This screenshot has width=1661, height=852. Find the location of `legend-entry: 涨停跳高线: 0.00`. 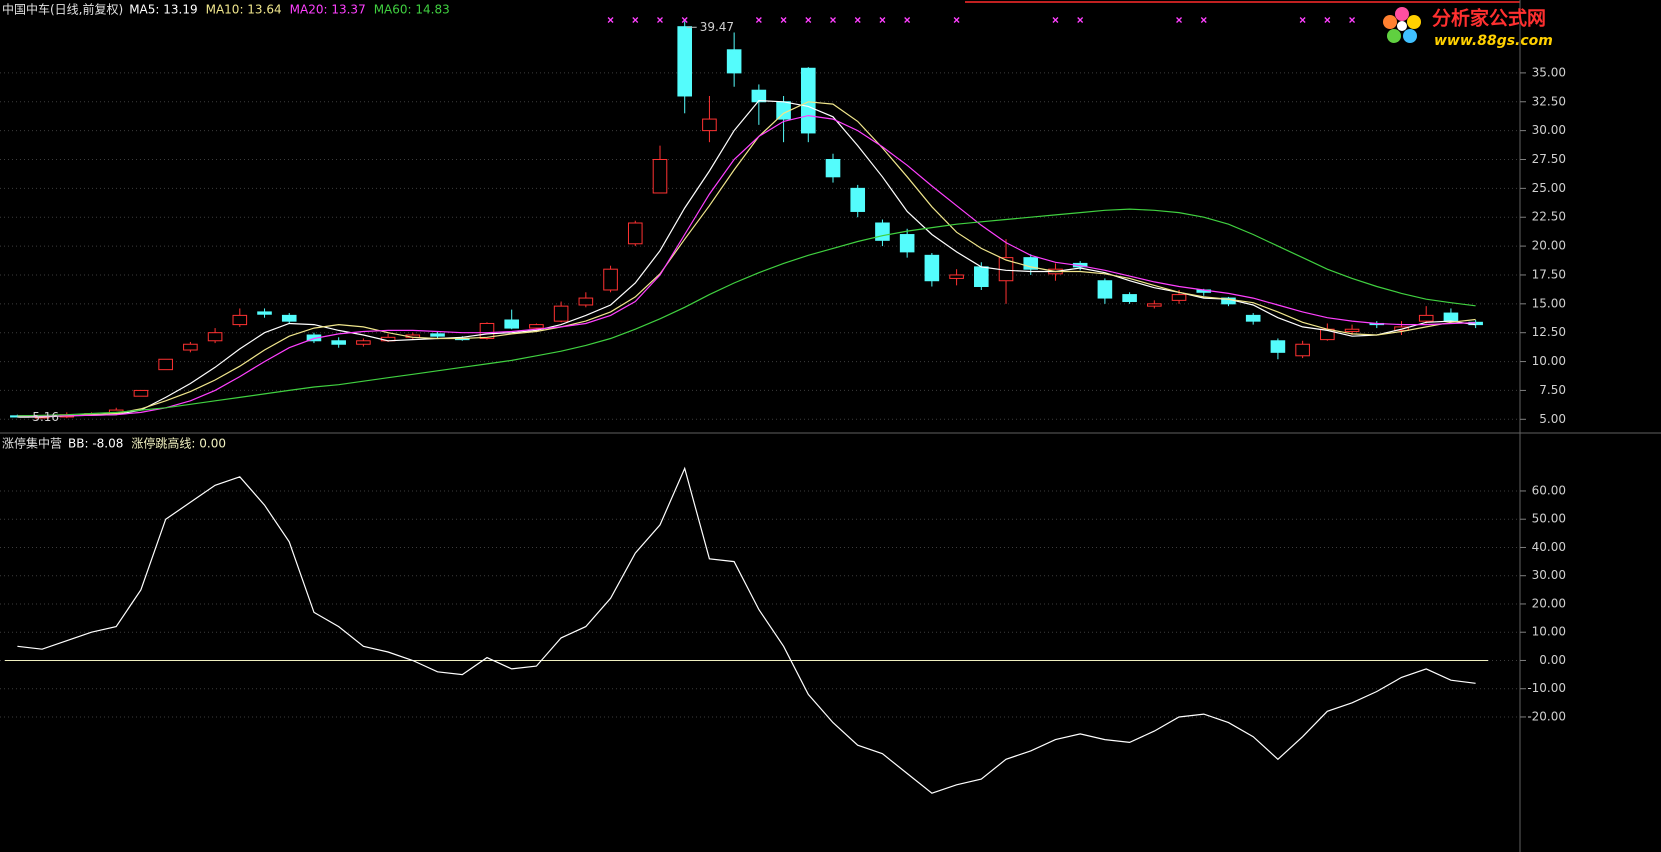

legend-entry: 涨停跳高线: 0.00 is located at coordinates (178, 443).